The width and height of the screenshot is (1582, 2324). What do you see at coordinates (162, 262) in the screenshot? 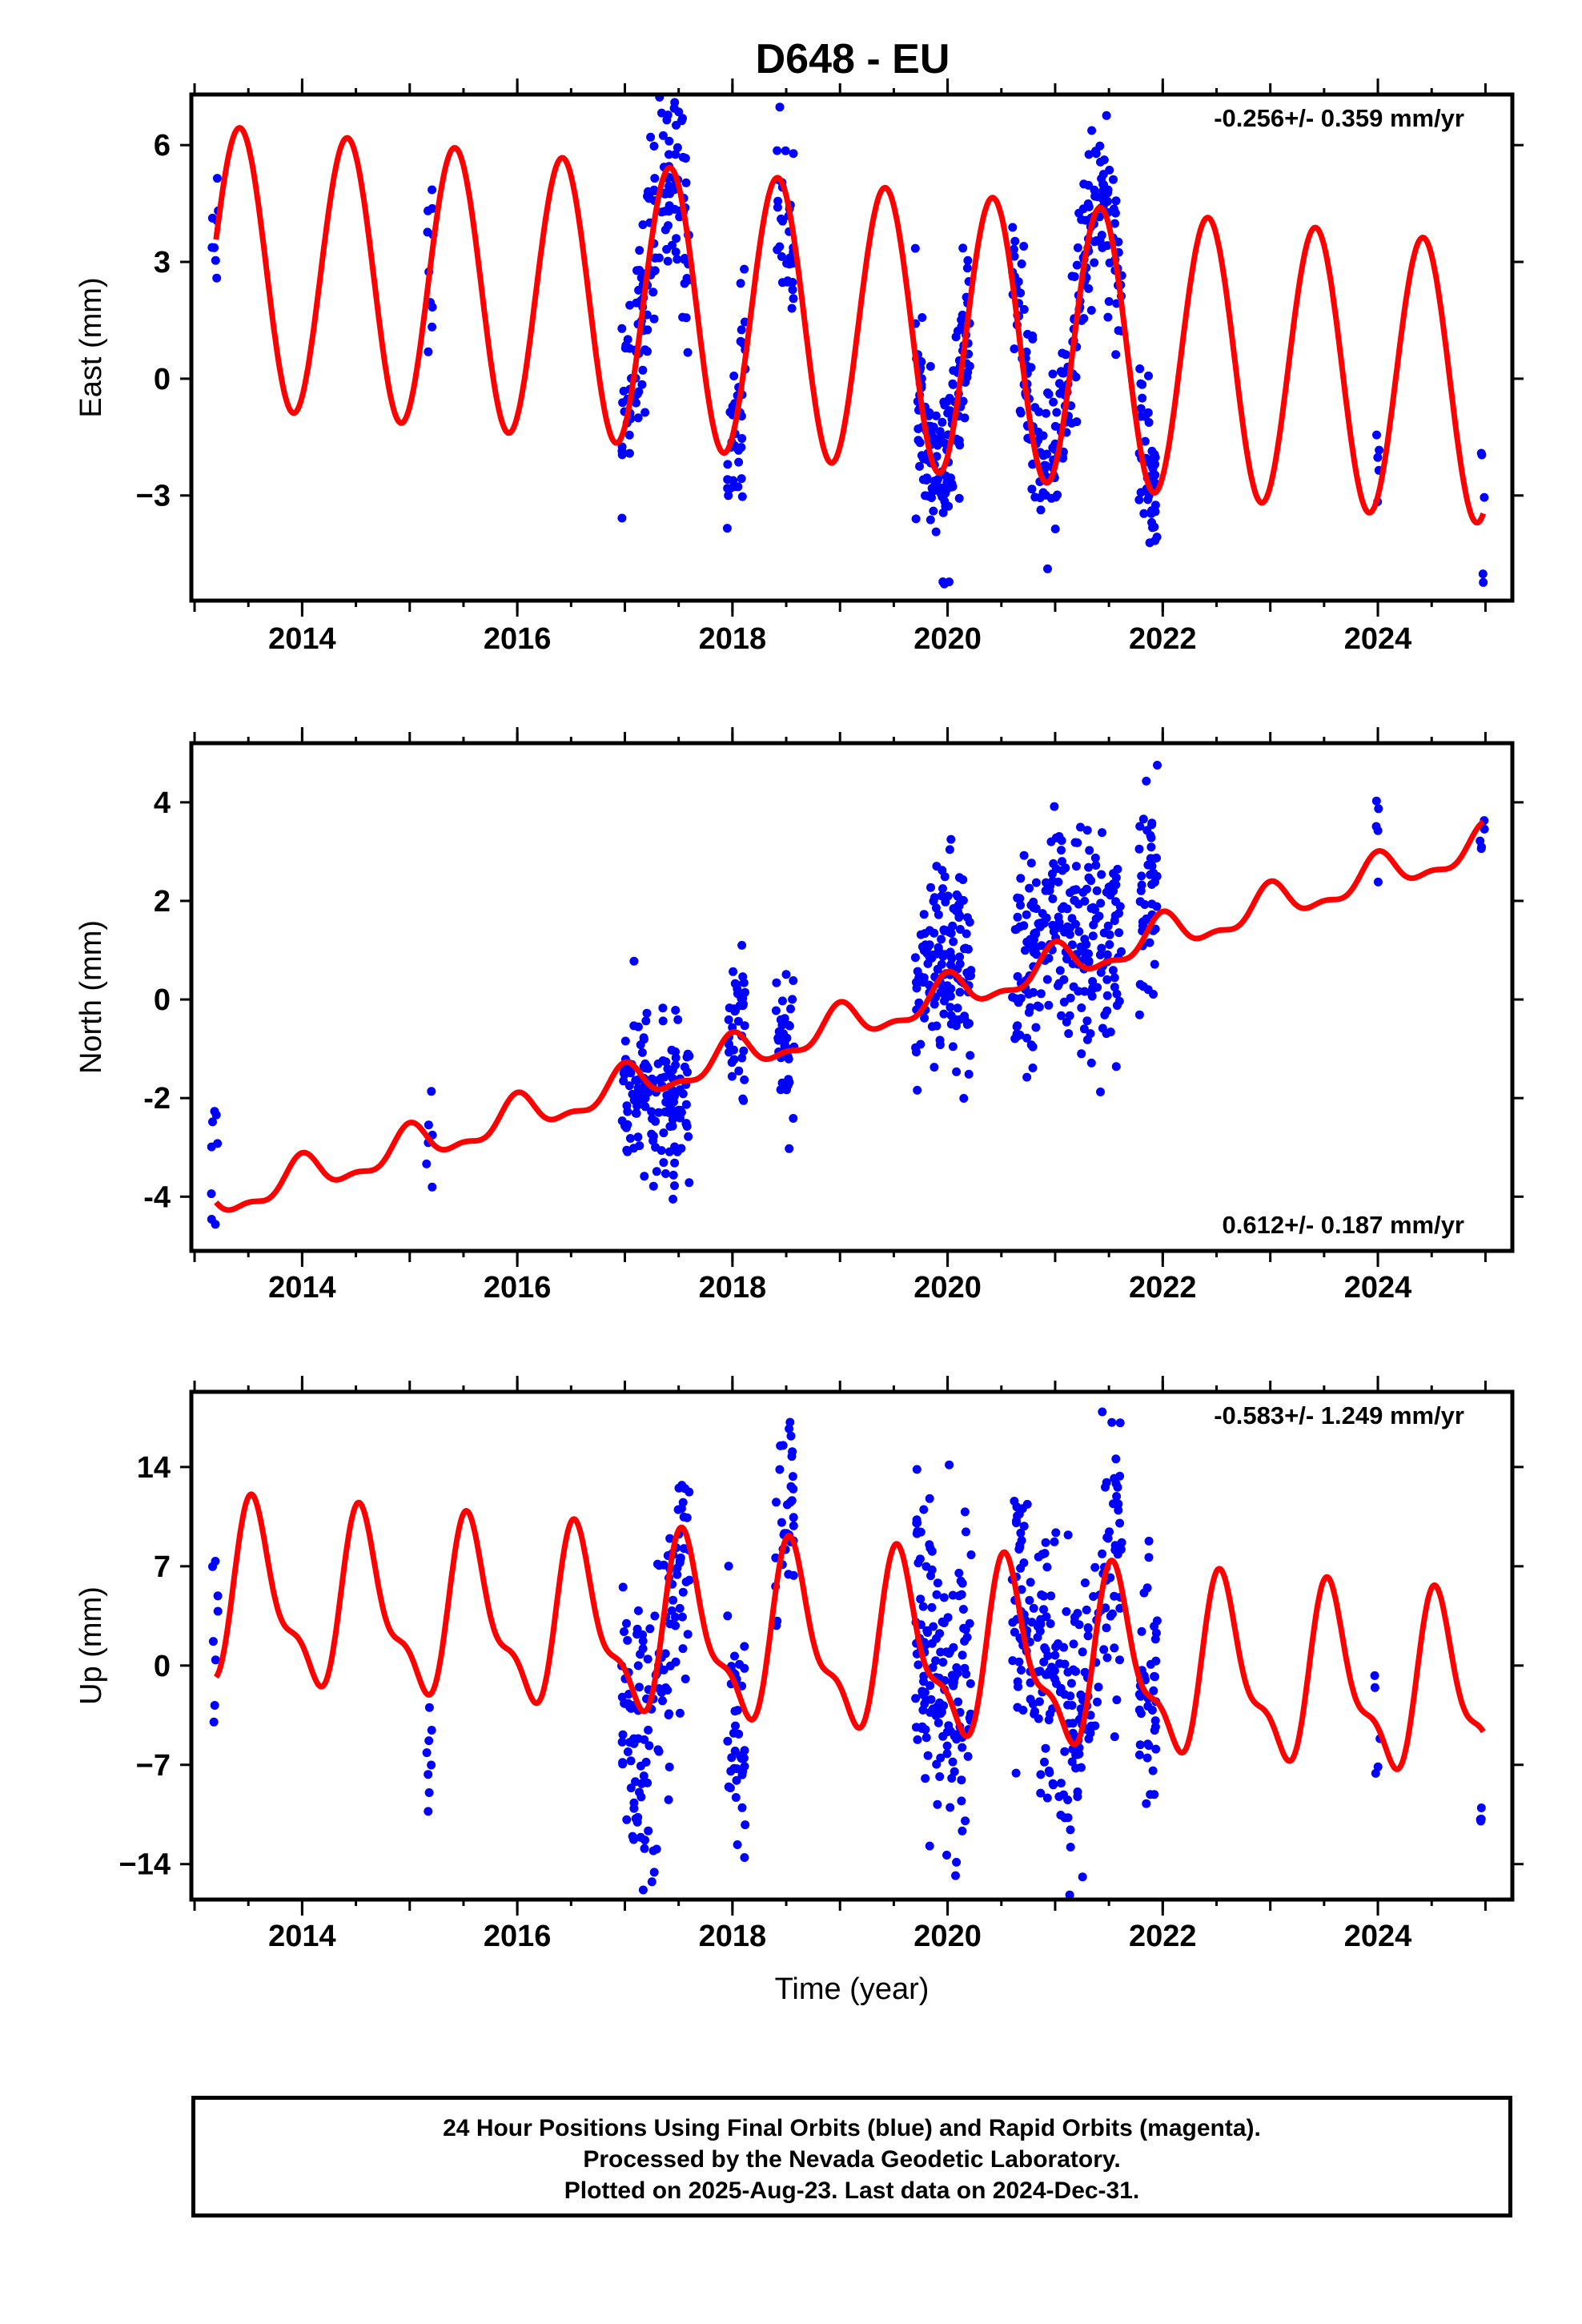
I see `y-tick-label: 3` at bounding box center [162, 262].